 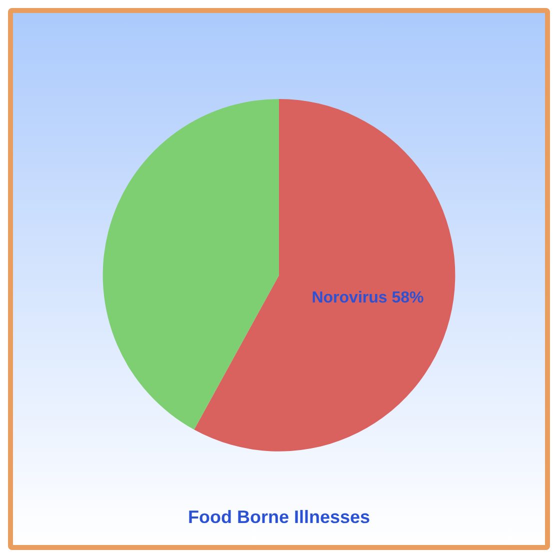 I want to click on slice-label: Norovirus 58%, so click(x=368, y=297).